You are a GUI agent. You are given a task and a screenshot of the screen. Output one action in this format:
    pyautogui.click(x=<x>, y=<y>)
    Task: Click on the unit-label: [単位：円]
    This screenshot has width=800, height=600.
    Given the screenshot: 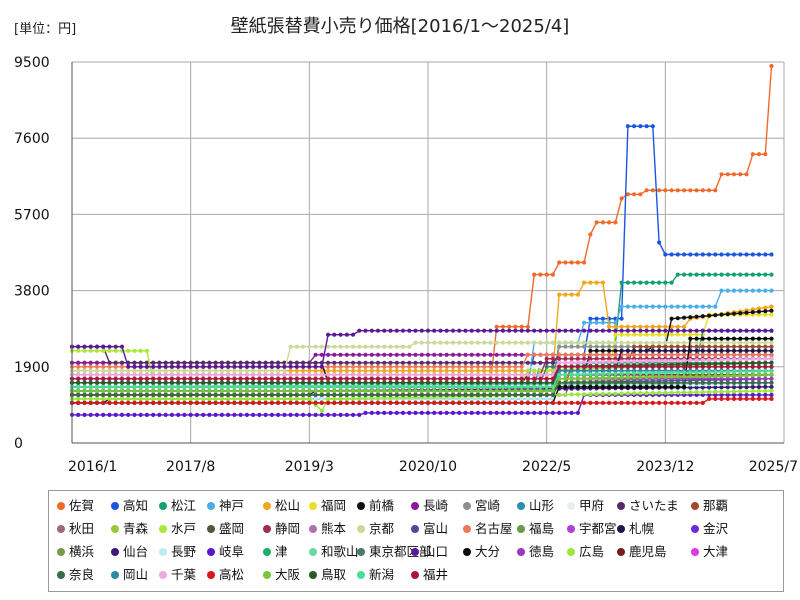 What is the action you would take?
    pyautogui.click(x=45, y=29)
    